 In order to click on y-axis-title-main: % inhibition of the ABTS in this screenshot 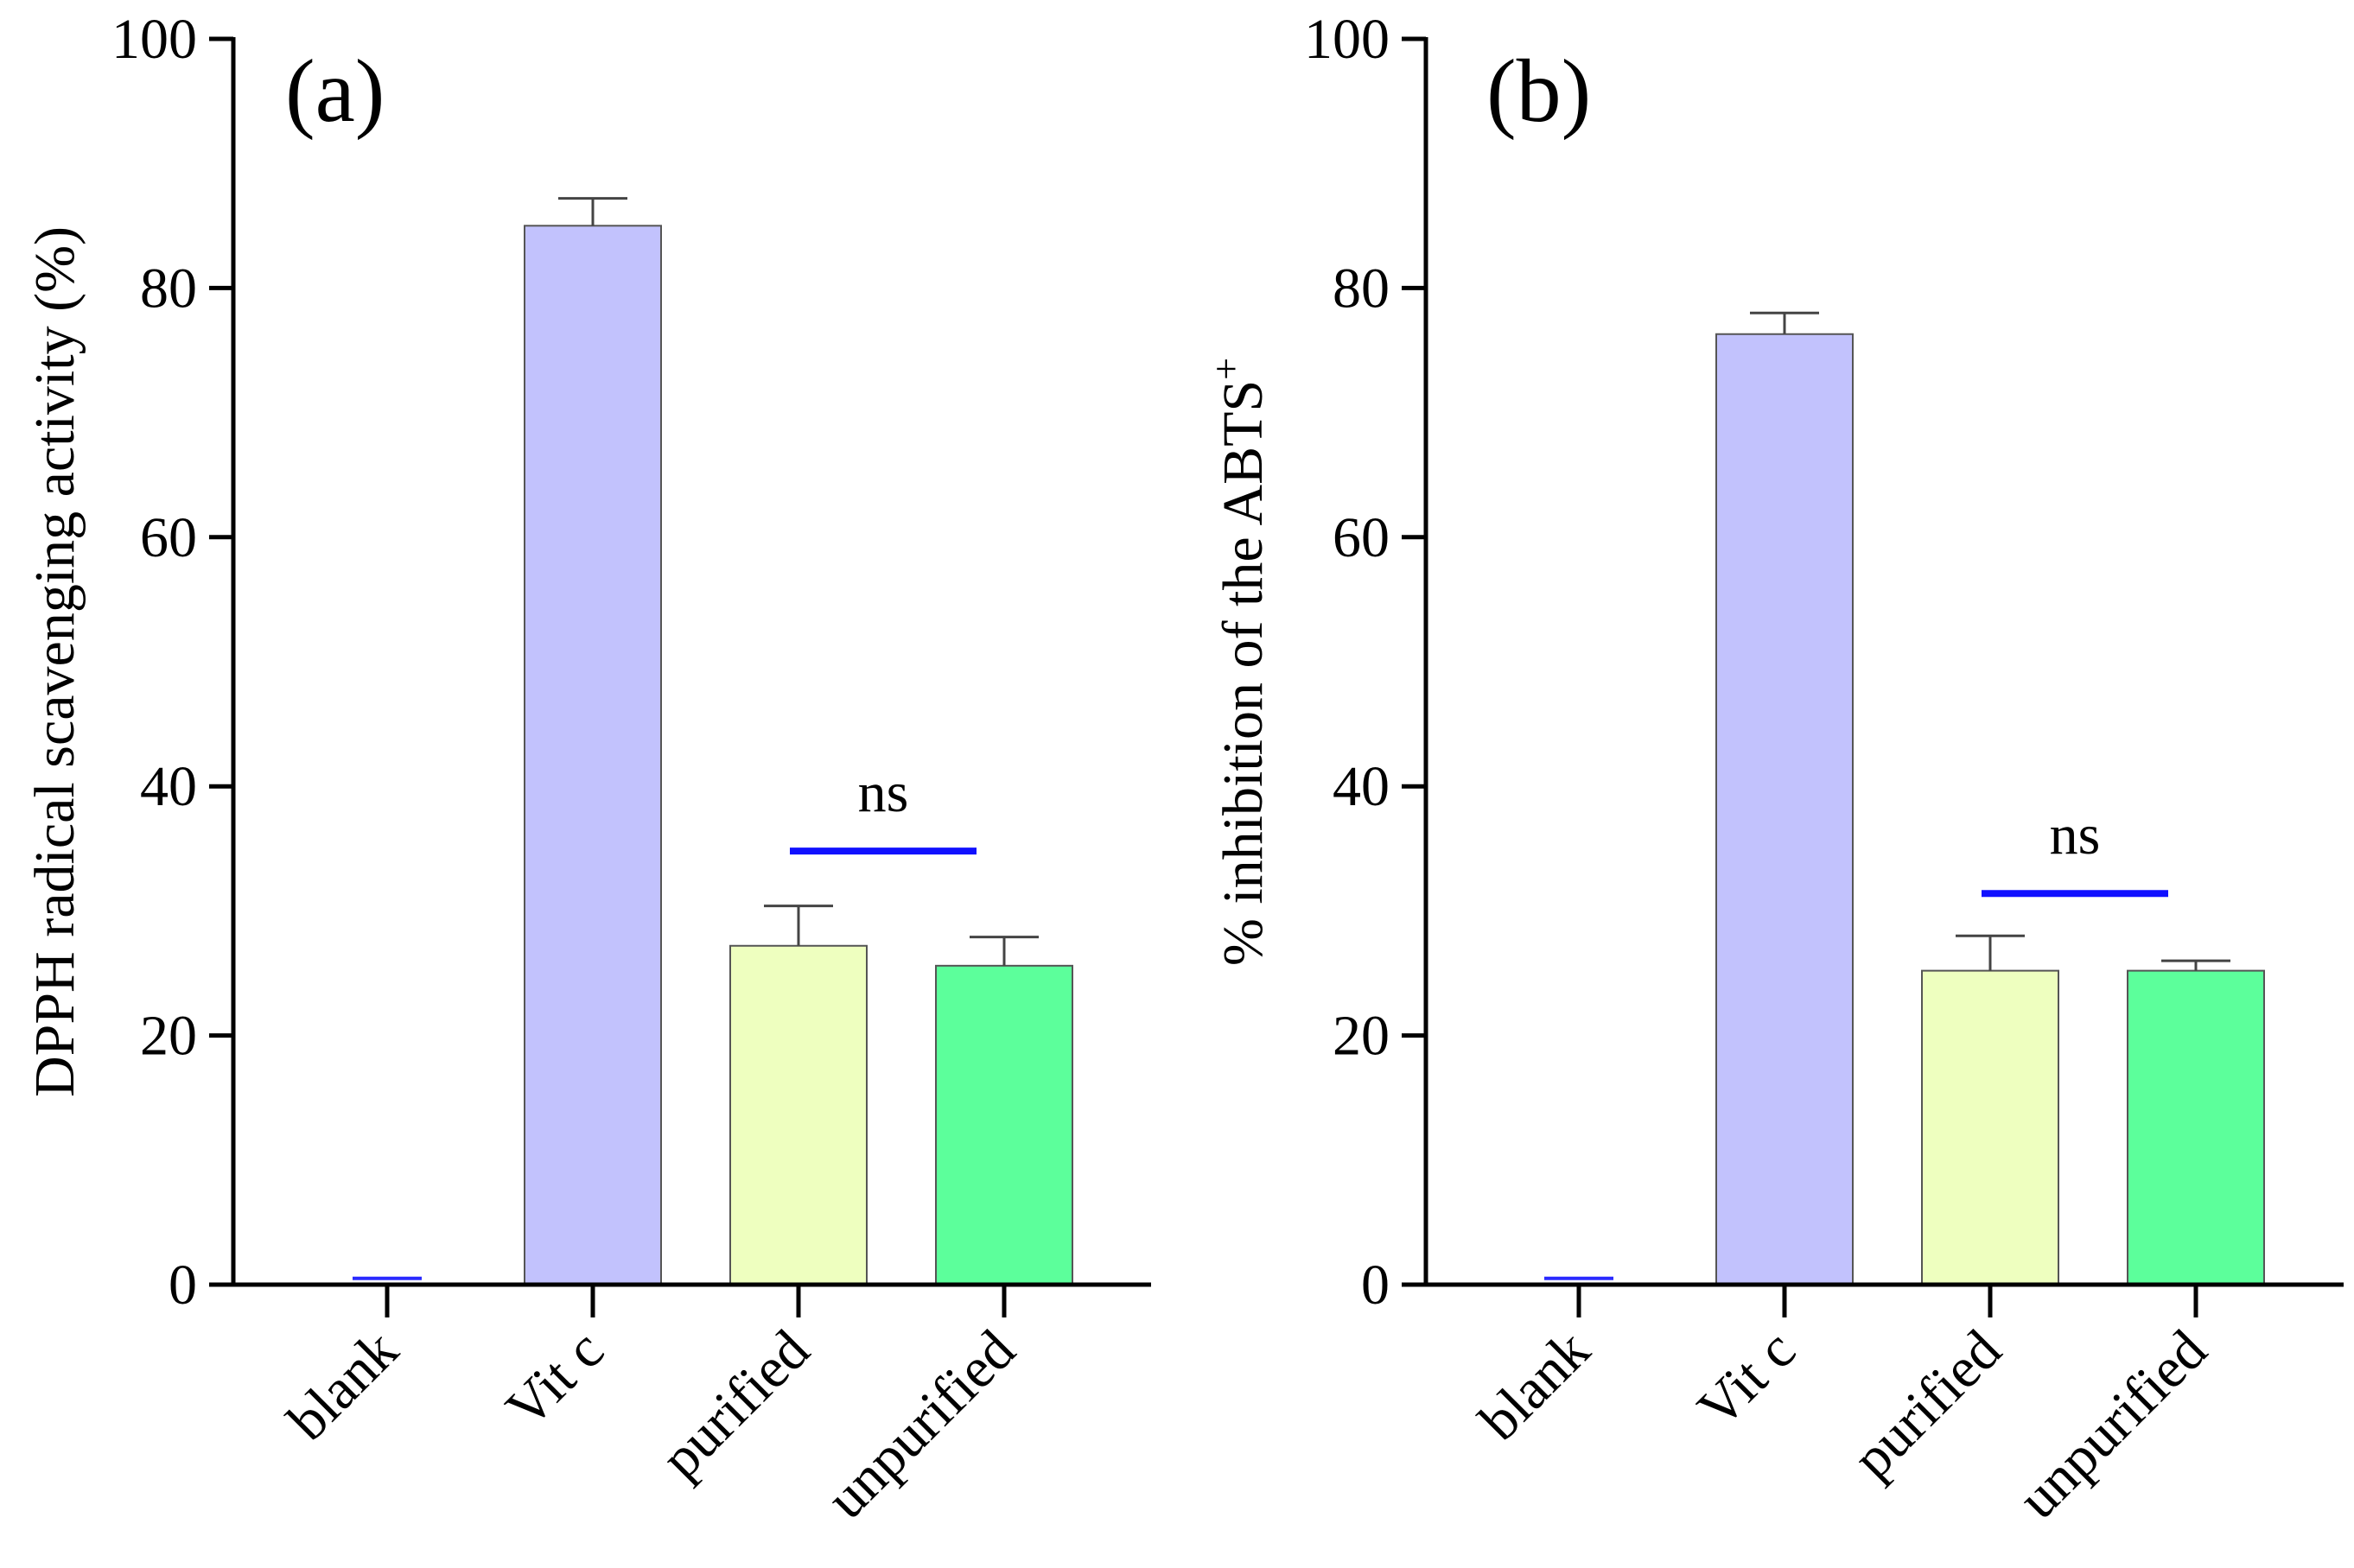, I will do `click(1243, 673)`.